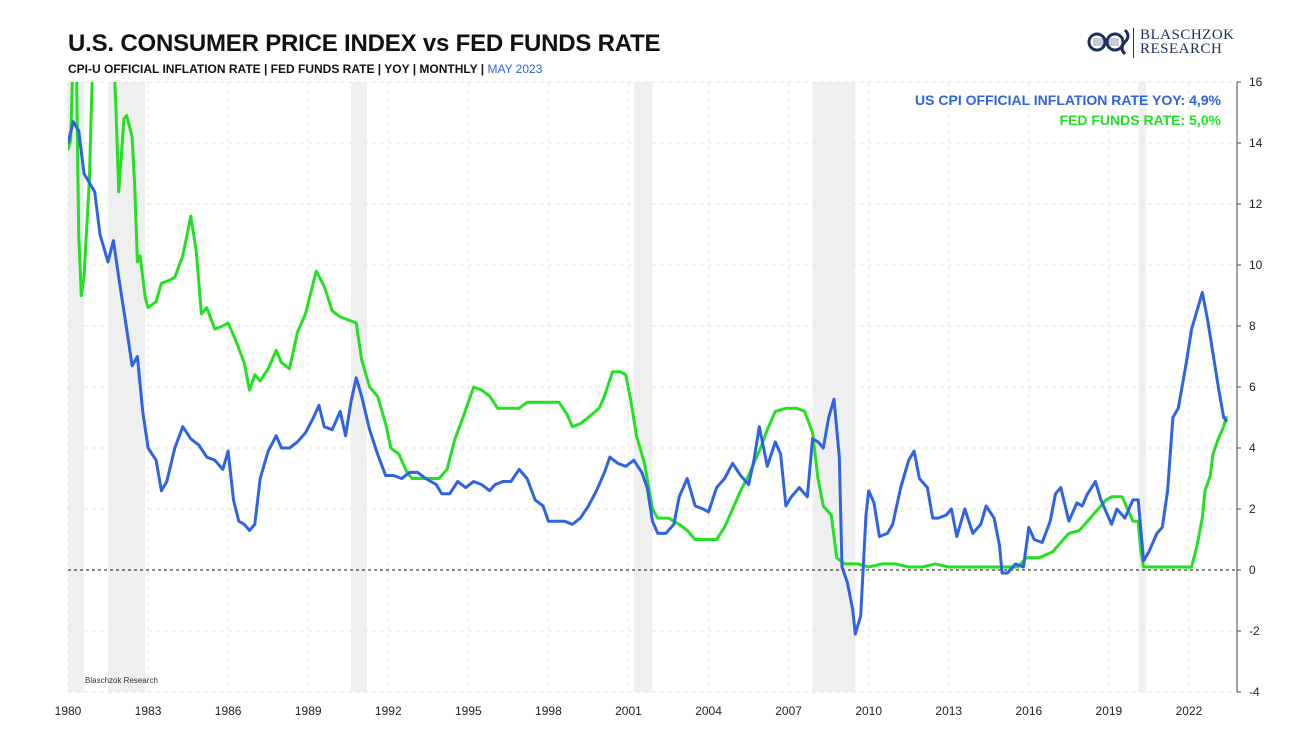 The height and width of the screenshot is (734, 1307). Describe the element at coordinates (228, 711) in the screenshot. I see `x-tick-label: 1986` at that location.